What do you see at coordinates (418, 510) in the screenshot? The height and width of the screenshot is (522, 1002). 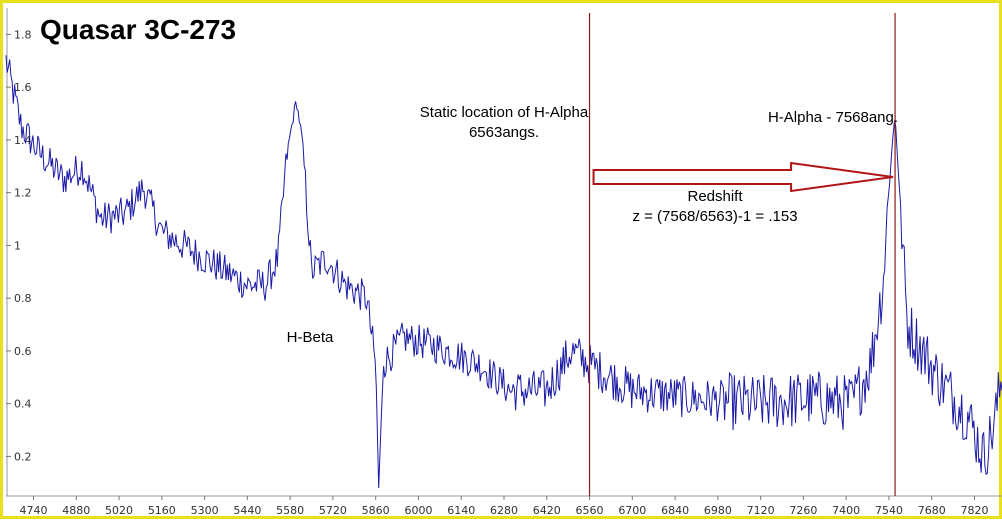 I see `x-tick-label: 6000` at bounding box center [418, 510].